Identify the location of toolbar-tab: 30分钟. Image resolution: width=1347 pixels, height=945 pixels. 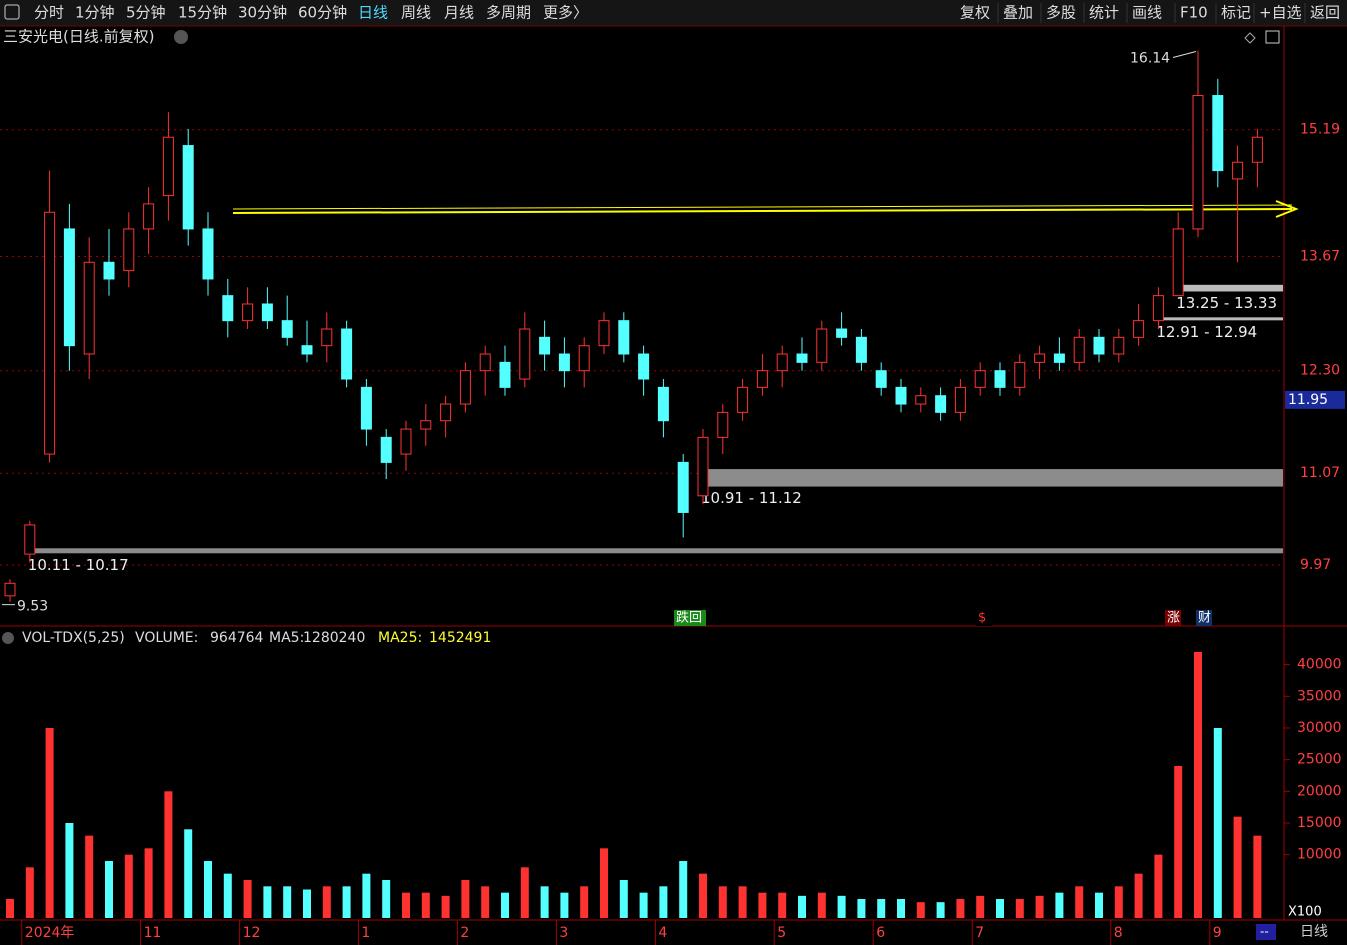
(262, 13).